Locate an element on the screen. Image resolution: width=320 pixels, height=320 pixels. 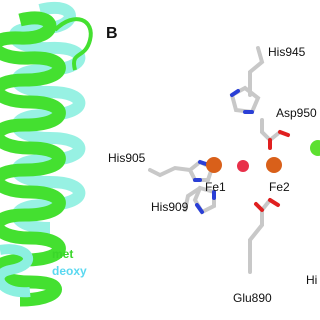
residue-label: His945 is located at coordinates (287, 52).